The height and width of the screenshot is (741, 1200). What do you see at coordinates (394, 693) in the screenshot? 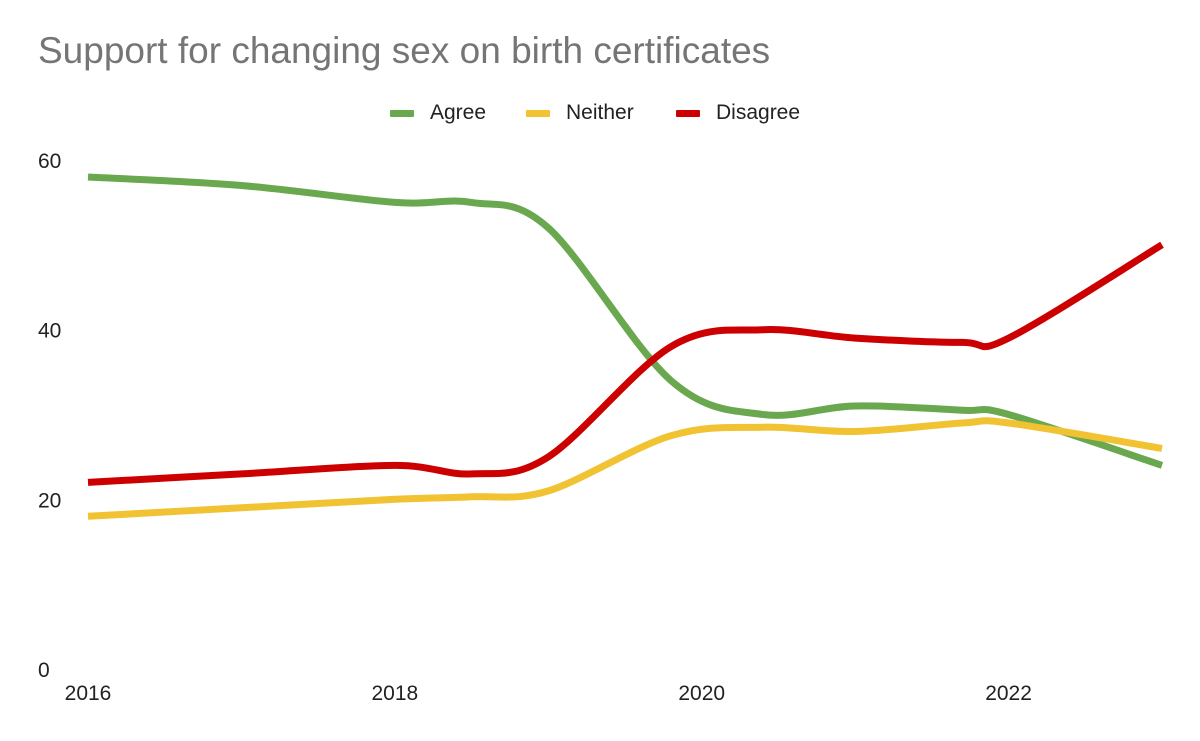
I see `x-tick-label: 2018` at bounding box center [394, 693].